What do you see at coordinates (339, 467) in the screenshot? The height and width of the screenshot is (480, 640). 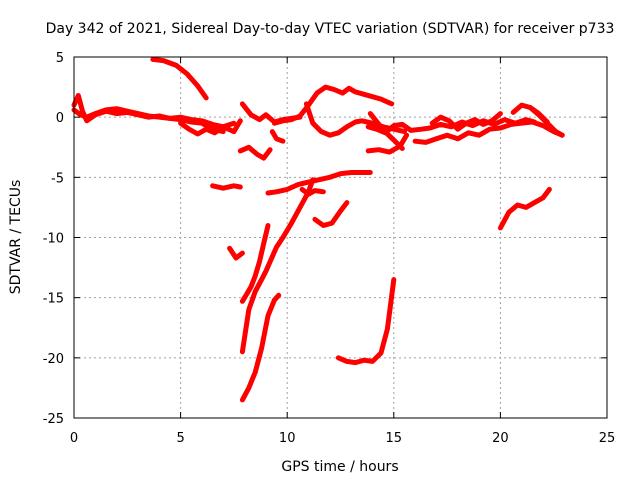 I see `x-axis-title: GPS time / hours` at bounding box center [339, 467].